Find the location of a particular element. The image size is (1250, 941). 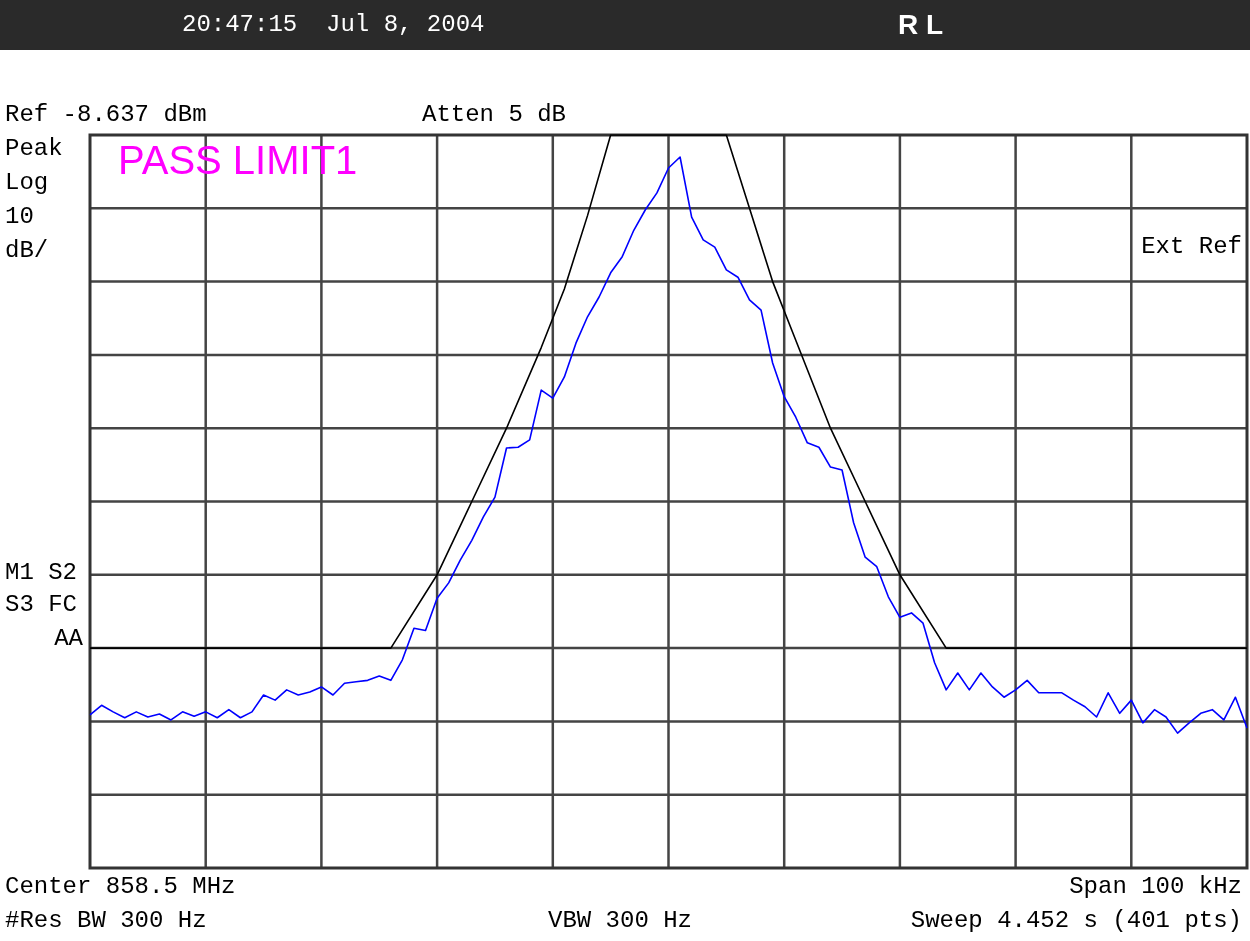

text: 20:47:15 Jul 8, 2004 is located at coordinates (333, 25).